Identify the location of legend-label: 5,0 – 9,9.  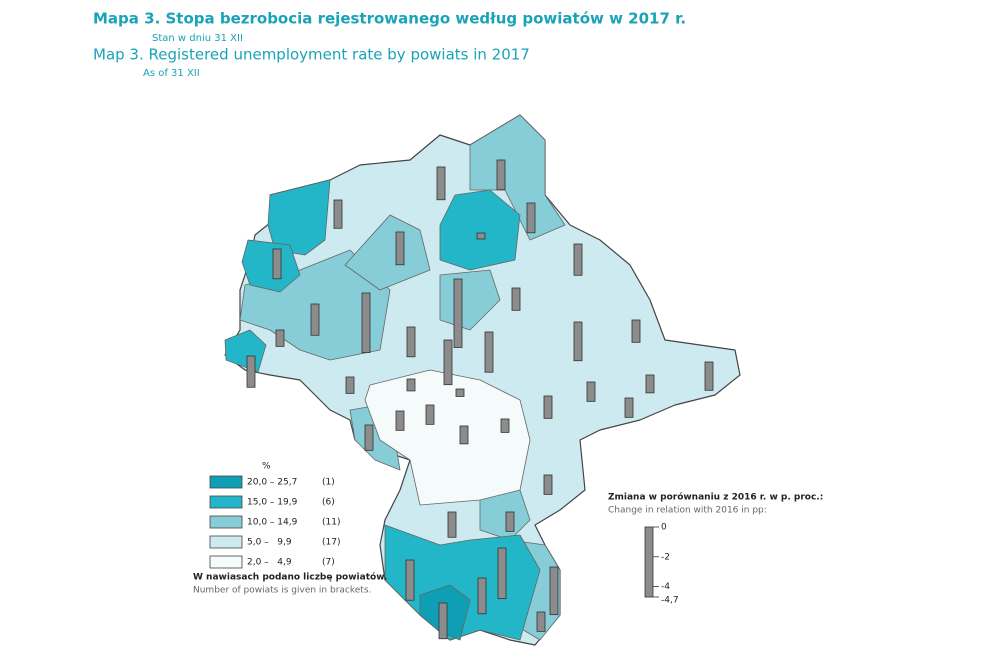
(269, 543).